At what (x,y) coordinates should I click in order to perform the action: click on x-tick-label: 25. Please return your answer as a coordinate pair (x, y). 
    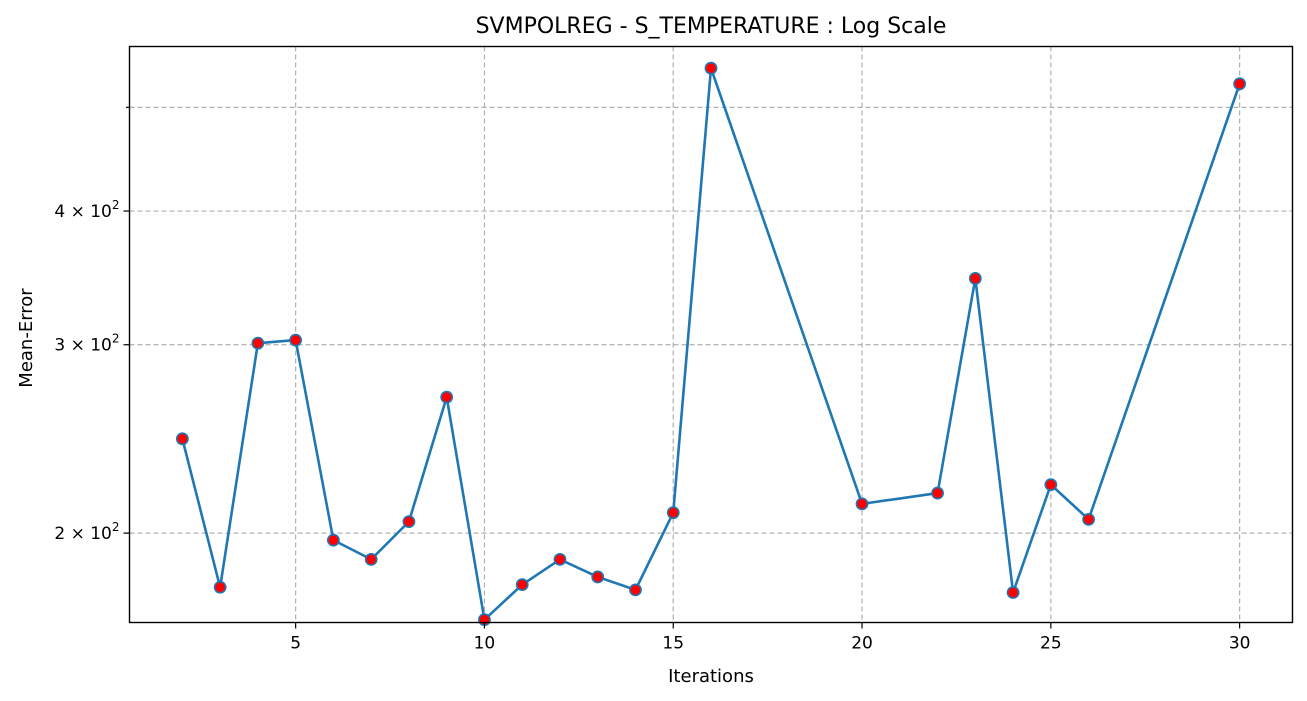
    Looking at the image, I should click on (1051, 644).